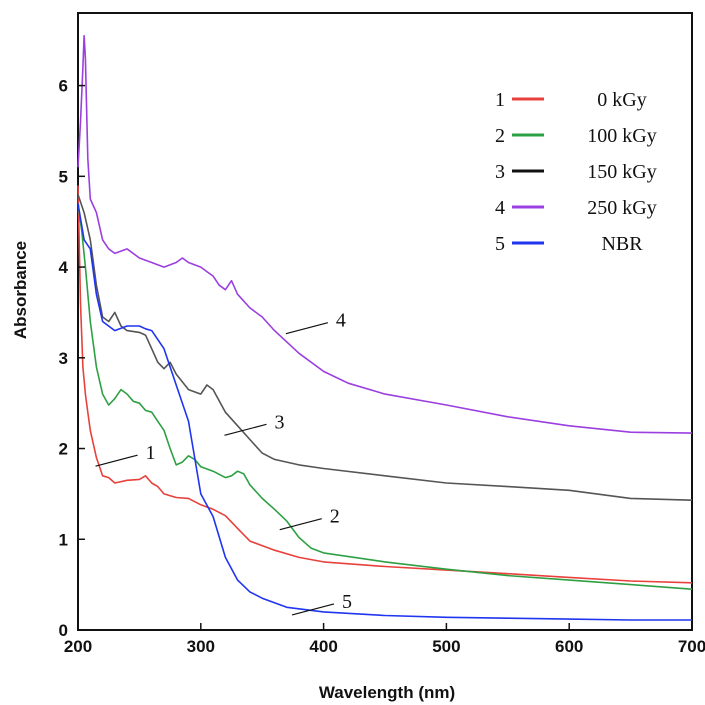  I want to click on x-tick-label: 300, so click(201, 646).